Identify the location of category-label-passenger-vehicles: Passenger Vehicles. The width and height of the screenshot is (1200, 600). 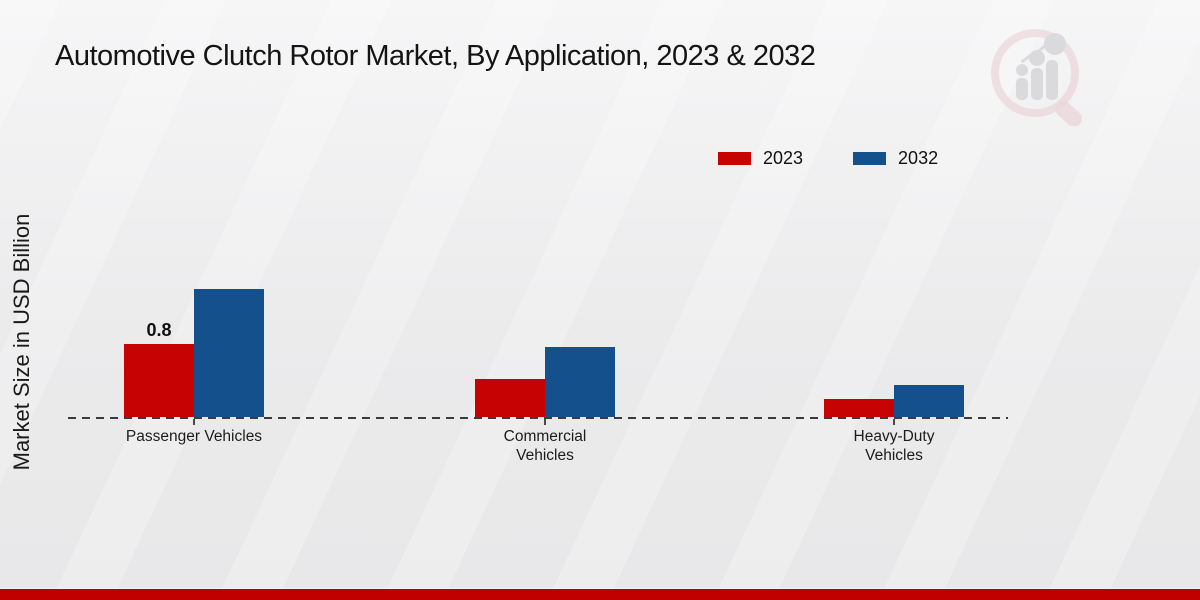
(194, 436).